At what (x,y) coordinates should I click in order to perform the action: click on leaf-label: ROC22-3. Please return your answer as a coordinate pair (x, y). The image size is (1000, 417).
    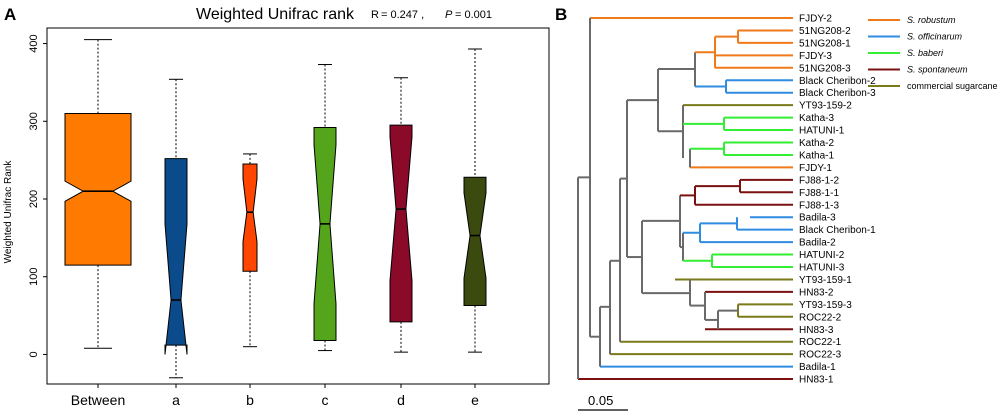
    Looking at the image, I should click on (820, 355).